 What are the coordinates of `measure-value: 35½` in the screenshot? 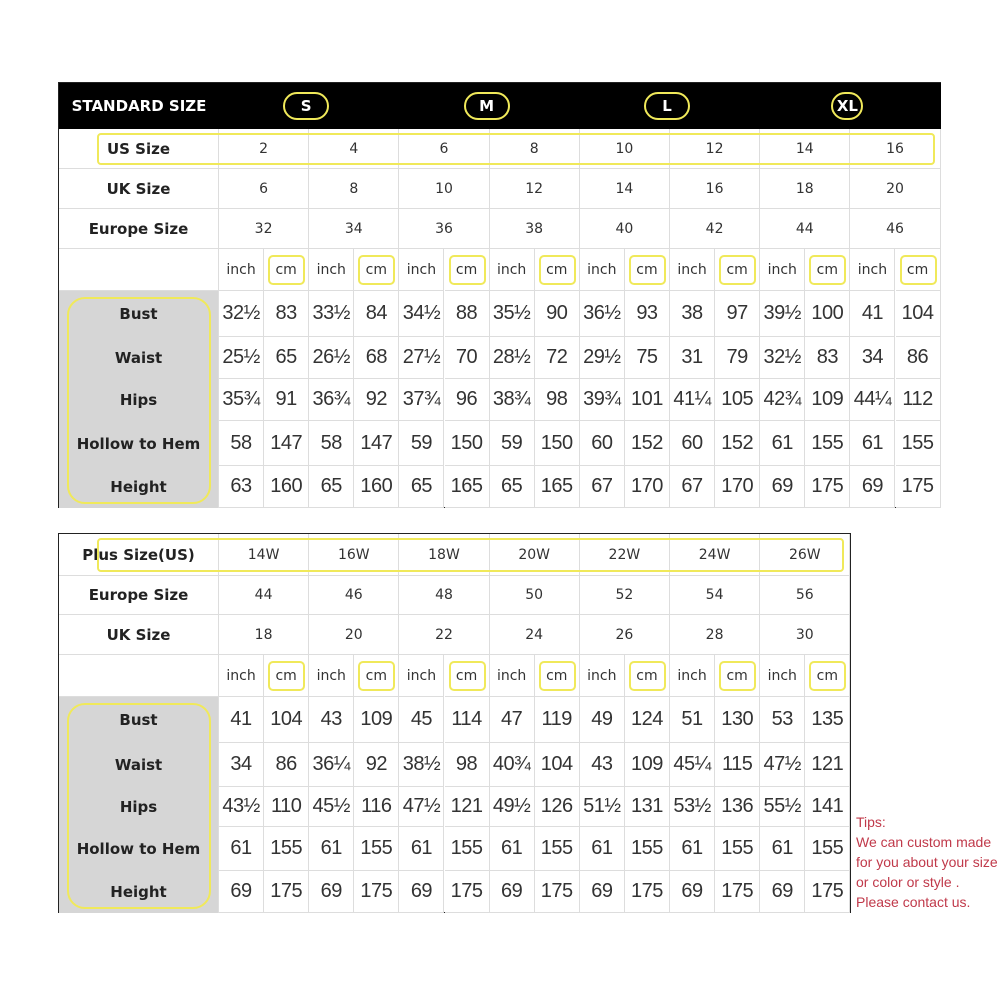 It's located at (512, 314).